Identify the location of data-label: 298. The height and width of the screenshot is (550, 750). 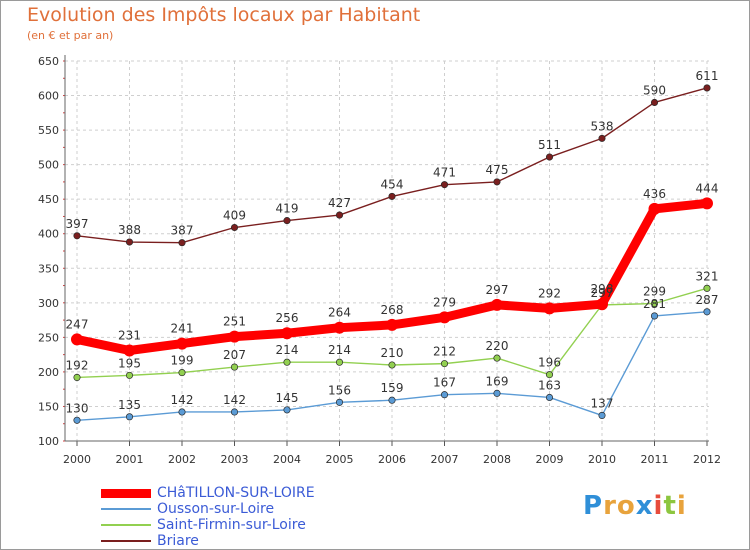
(602, 289).